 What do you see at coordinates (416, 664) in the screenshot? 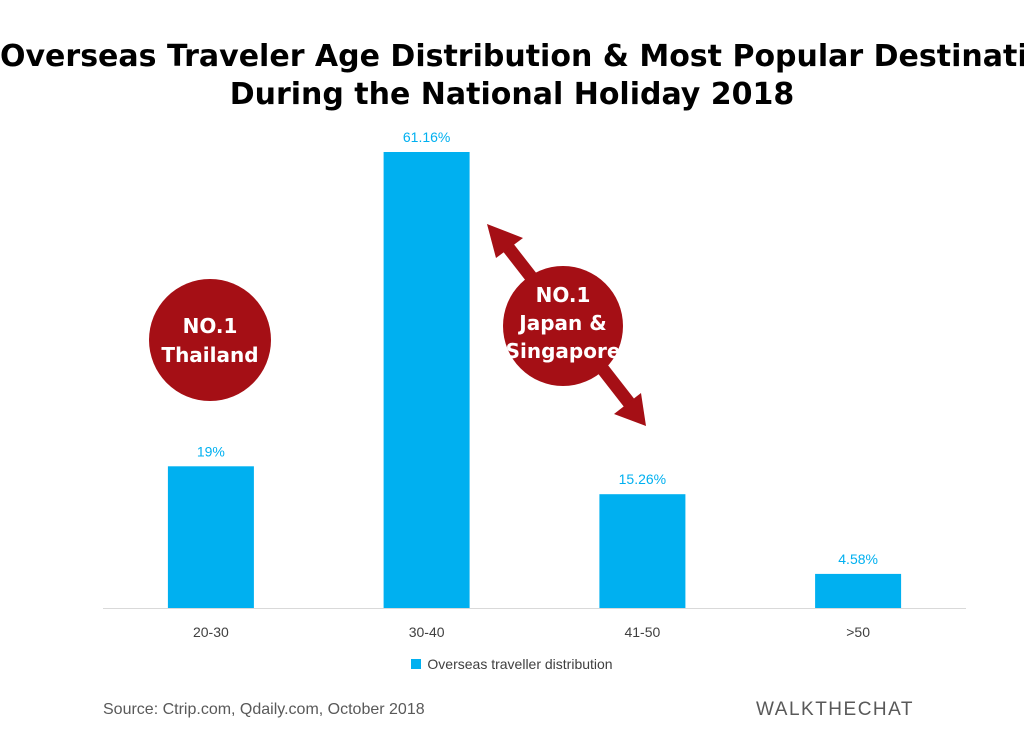
I see `legend-swatch` at bounding box center [416, 664].